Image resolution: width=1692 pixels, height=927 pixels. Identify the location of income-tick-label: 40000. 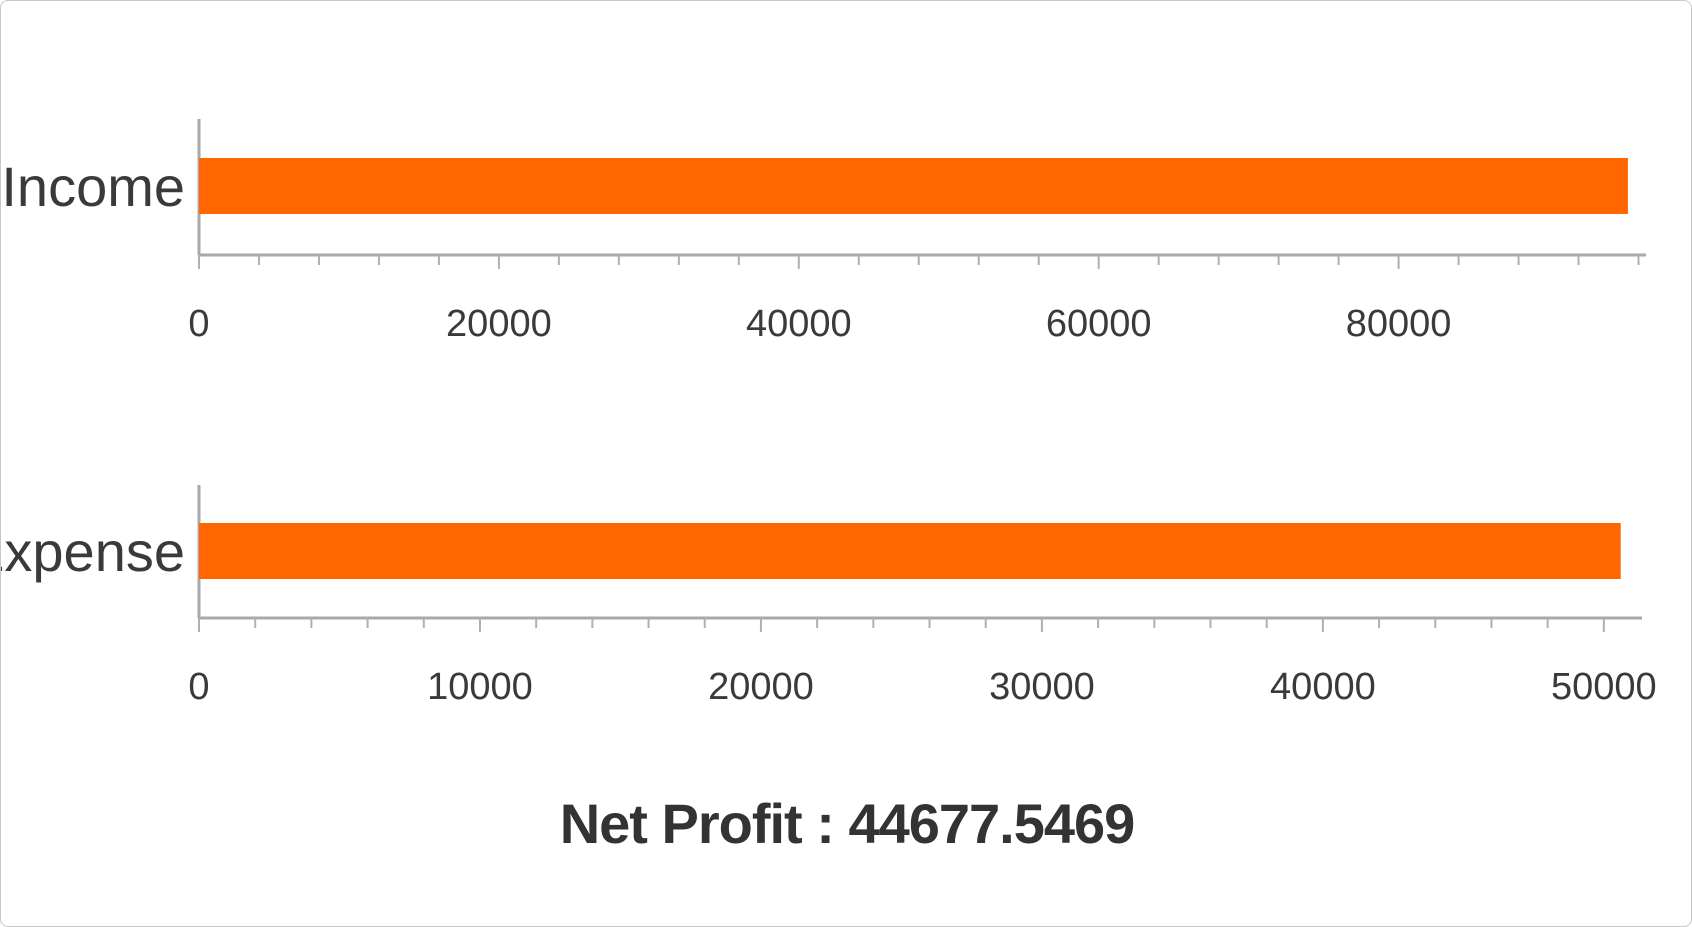
(799, 324).